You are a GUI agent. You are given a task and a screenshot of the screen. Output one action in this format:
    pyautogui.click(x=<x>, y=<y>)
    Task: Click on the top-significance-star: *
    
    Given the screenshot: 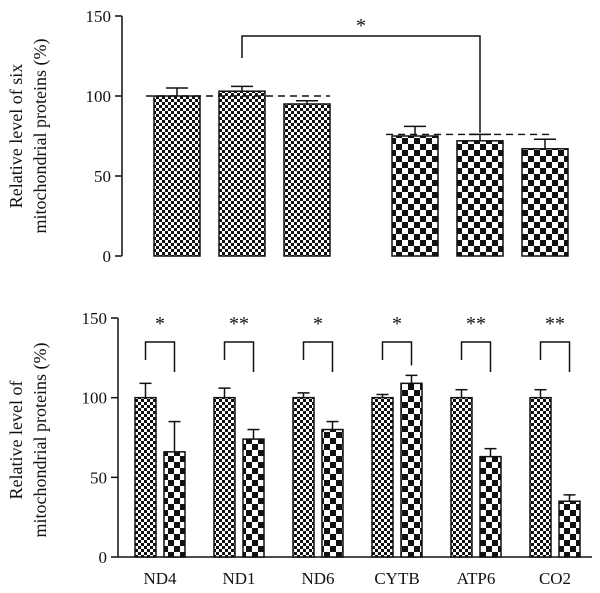 What is the action you would take?
    pyautogui.click(x=361, y=26)
    